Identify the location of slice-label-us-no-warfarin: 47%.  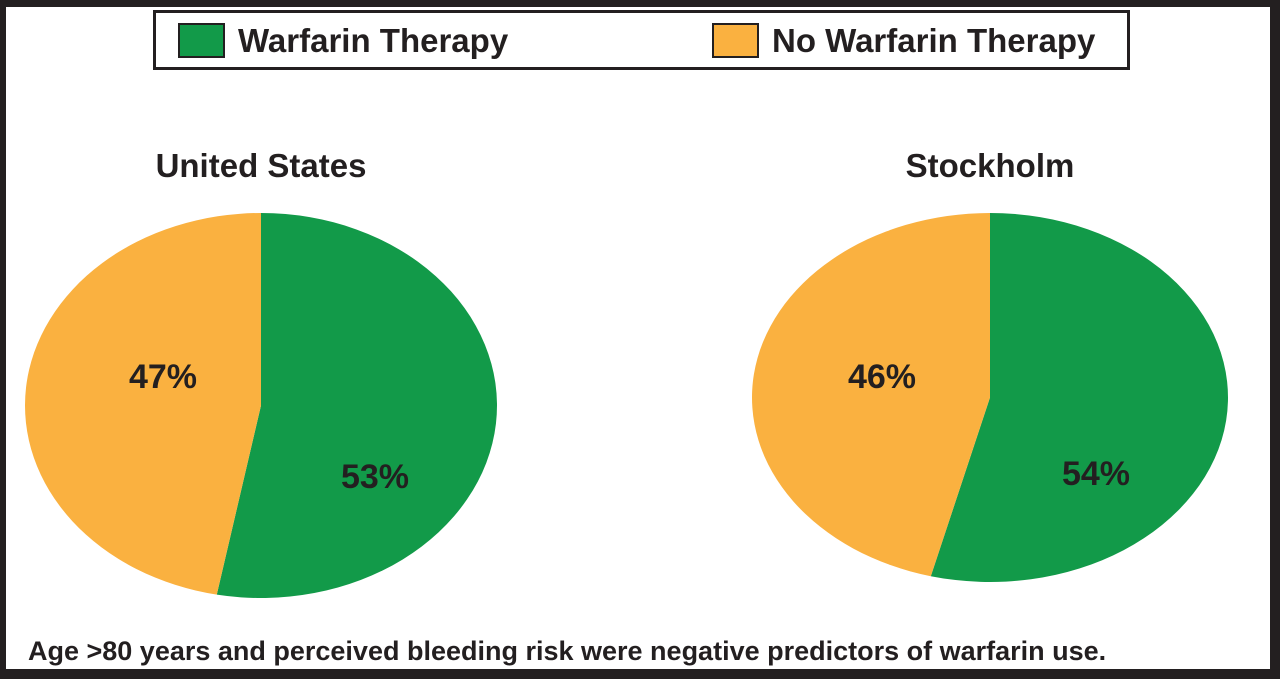
(163, 377).